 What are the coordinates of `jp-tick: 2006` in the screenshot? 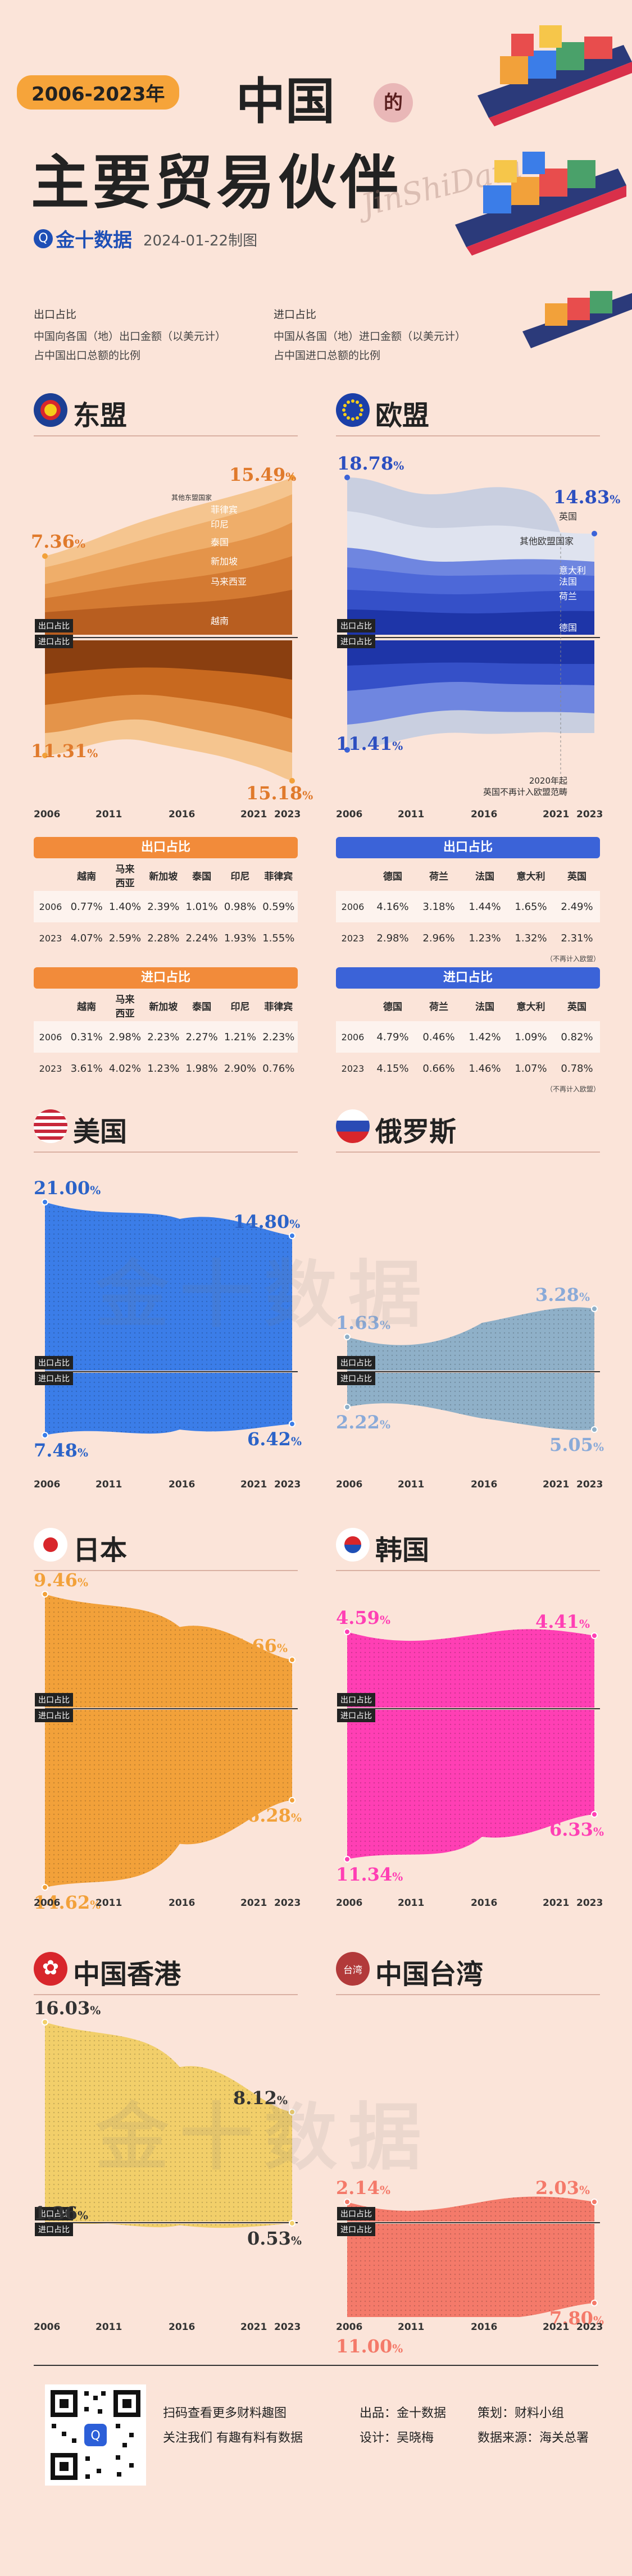 It's located at (48, 1903).